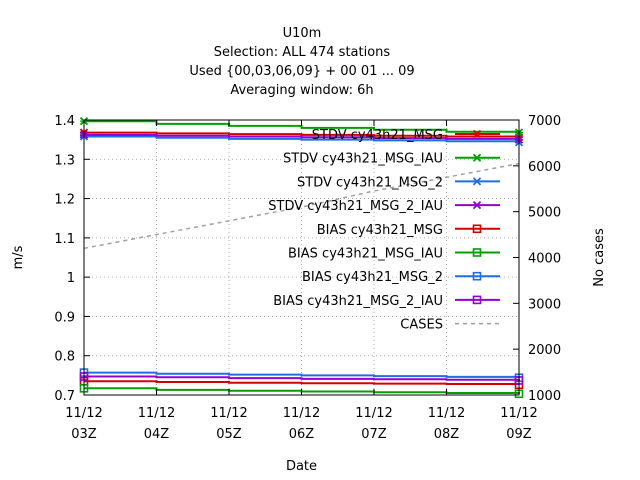 This screenshot has width=640, height=480. Describe the element at coordinates (544, 350) in the screenshot. I see `y2-tick-label: 2000` at that location.